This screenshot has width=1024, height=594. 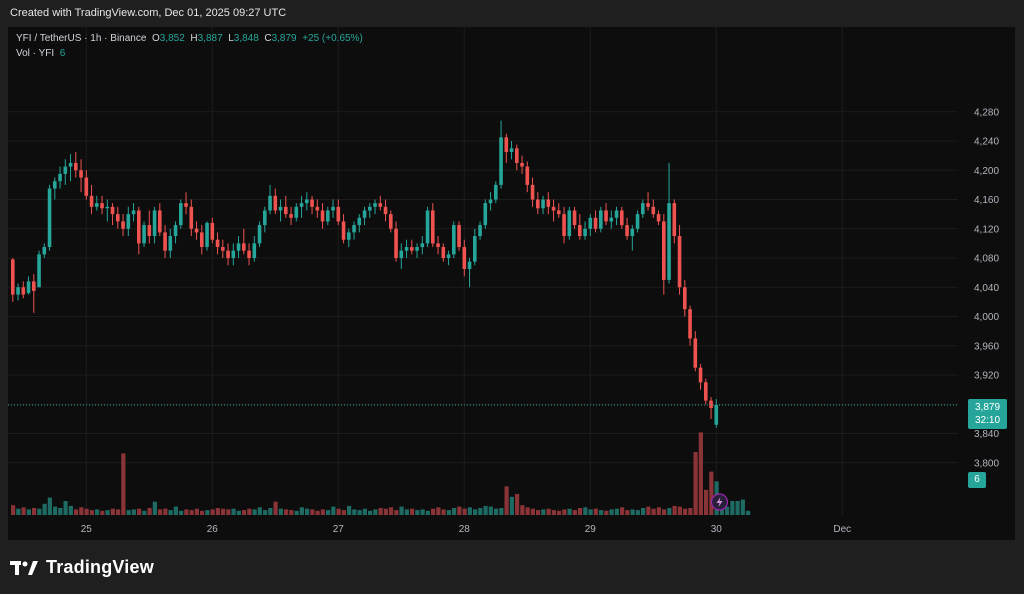 I want to click on volume-label: Vol · YFI, so click(x=35, y=53).